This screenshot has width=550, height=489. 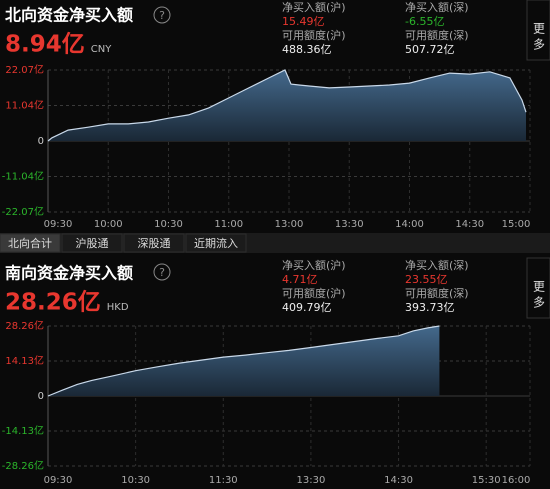 I want to click on stat-value: 507.72亿, so click(x=430, y=49).